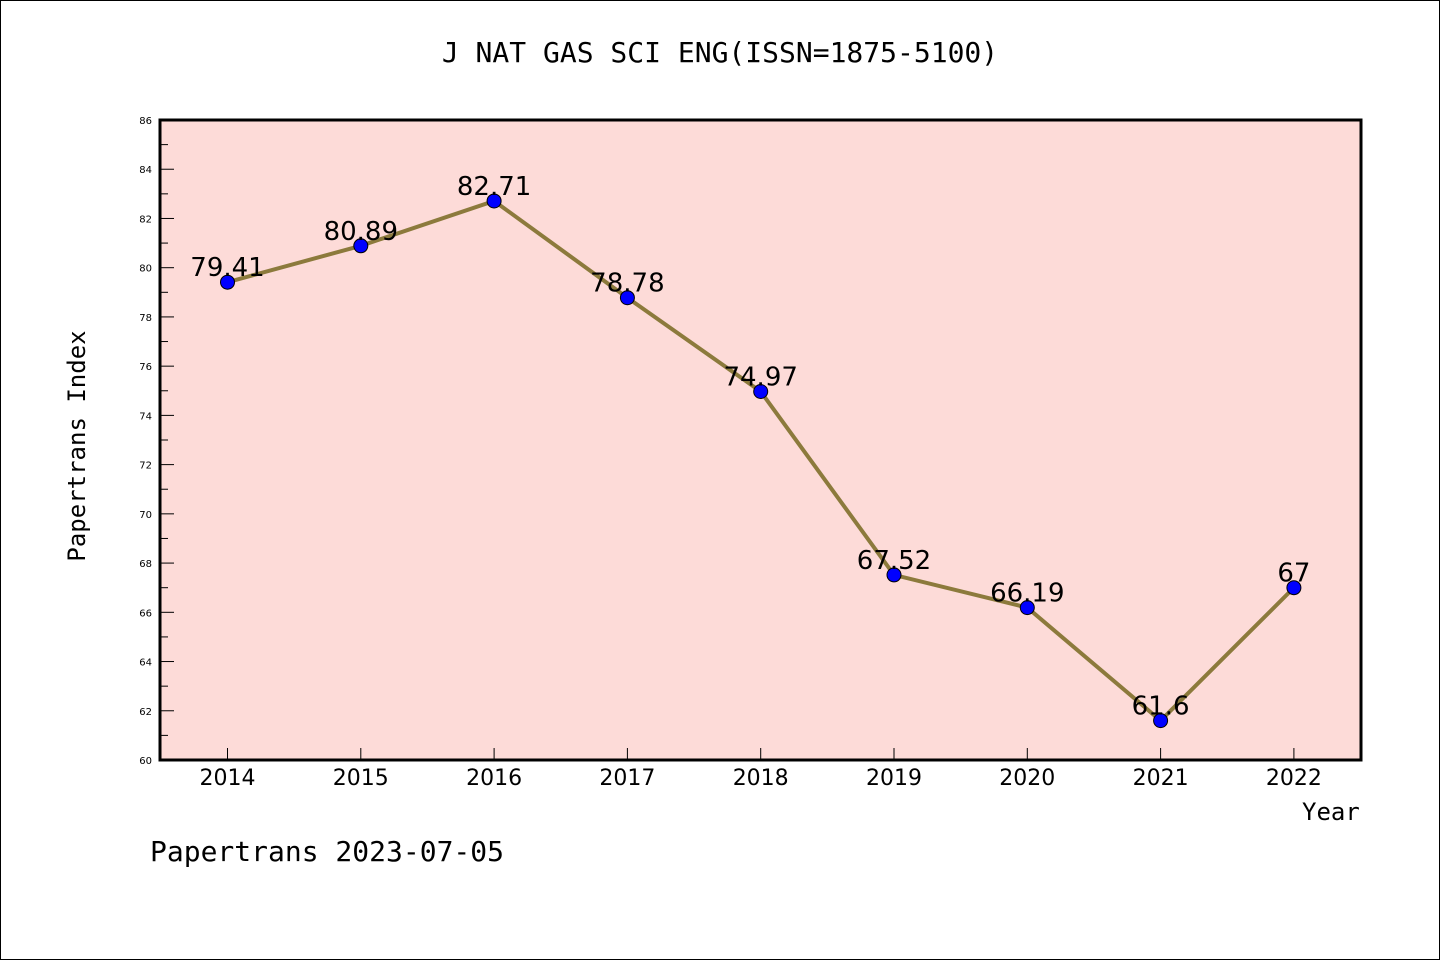 Image resolution: width=1440 pixels, height=960 pixels. Describe the element at coordinates (145, 466) in the screenshot. I see `y-tick-label: 72` at that location.